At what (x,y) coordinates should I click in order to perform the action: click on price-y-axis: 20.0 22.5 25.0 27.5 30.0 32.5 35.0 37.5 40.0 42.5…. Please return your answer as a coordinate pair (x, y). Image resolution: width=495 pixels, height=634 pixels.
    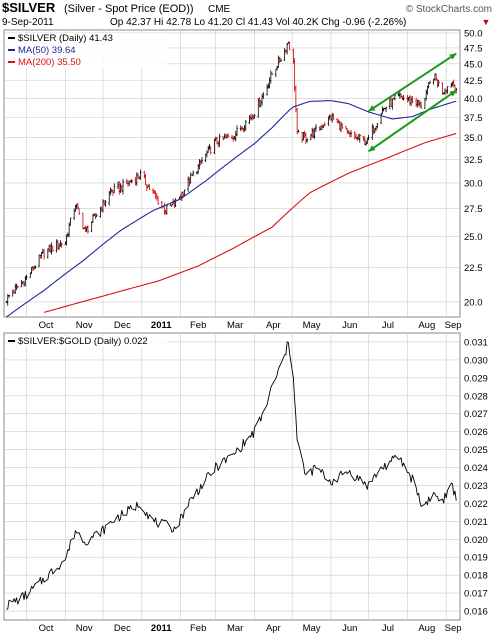
    Looking at the image, I should click on (473, 168).